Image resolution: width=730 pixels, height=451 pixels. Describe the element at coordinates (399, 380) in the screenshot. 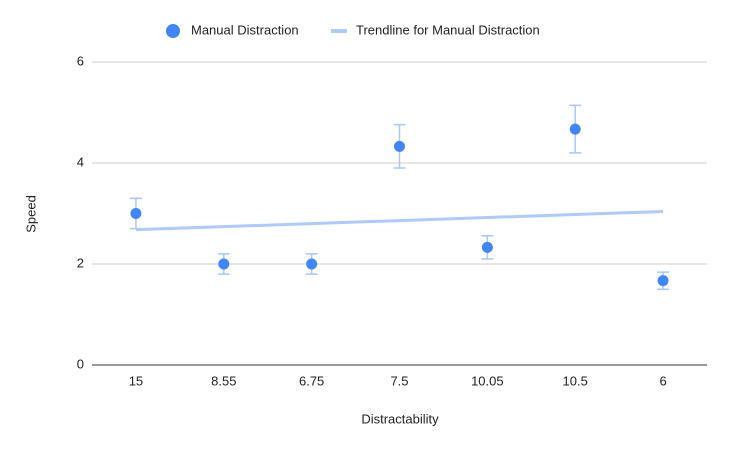

I see `x-tick-label: 7.5` at that location.